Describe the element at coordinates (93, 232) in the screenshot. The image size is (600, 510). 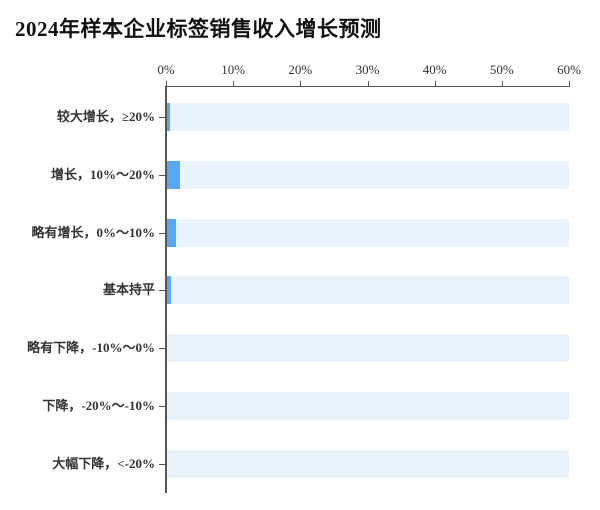
I see `category-label: 略有增长，0%～10%` at that location.